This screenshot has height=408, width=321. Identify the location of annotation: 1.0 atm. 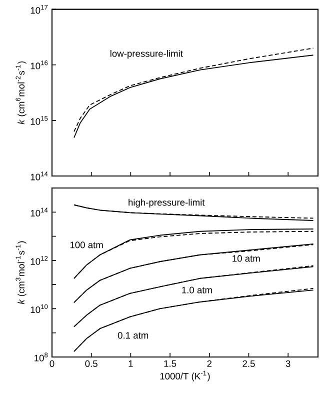
(197, 290).